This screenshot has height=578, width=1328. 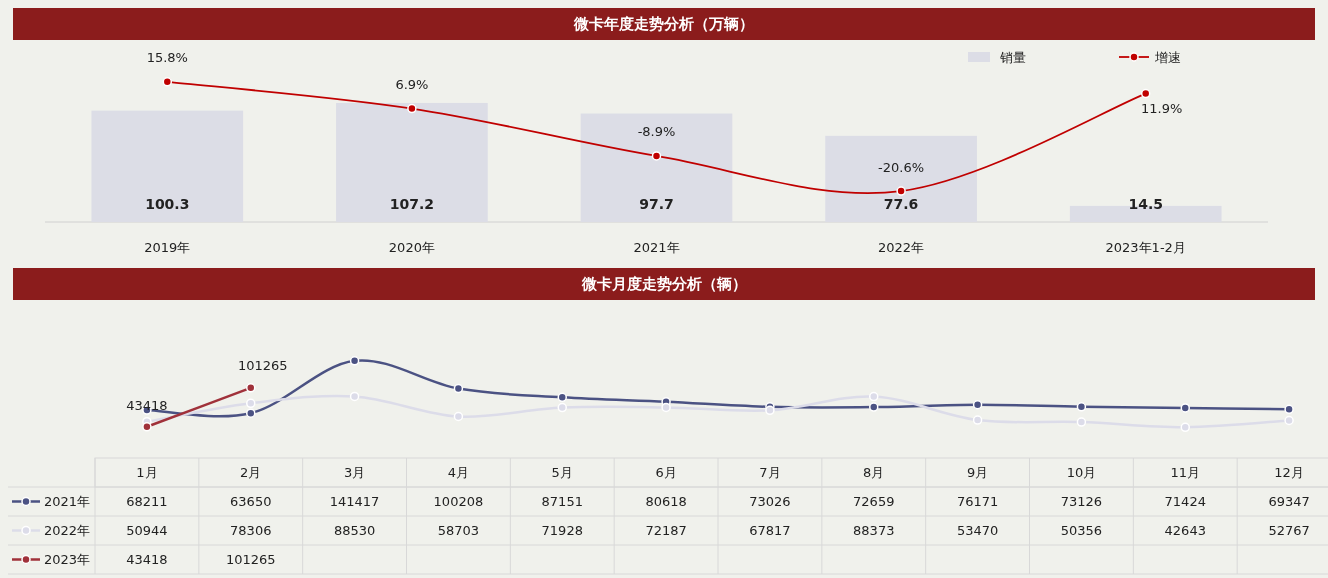 I want to click on x-tick-label: 5月, so click(x=562, y=472).